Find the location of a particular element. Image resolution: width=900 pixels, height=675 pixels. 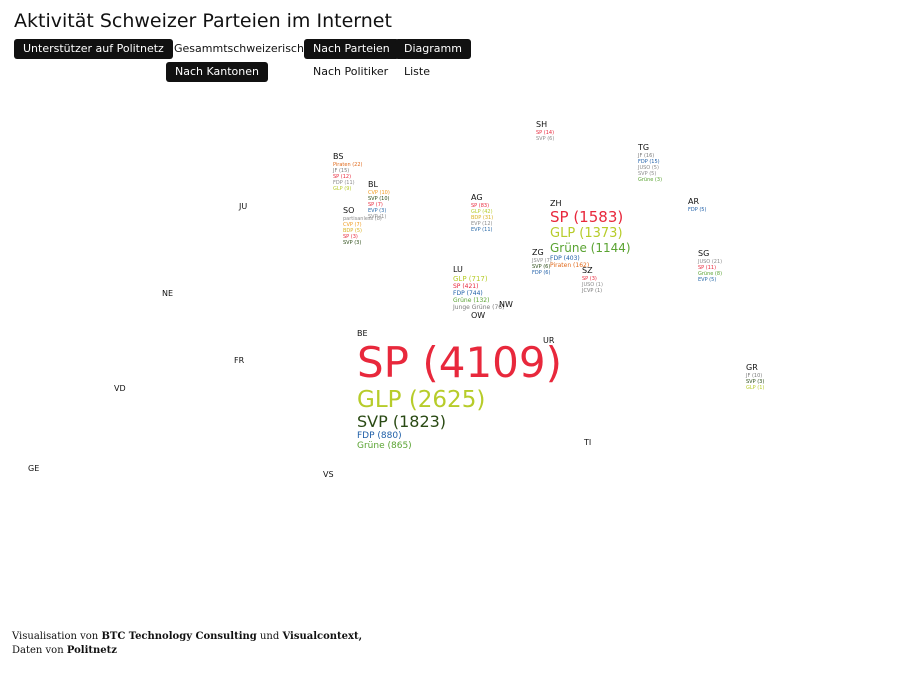

canton-party-entry: Grüne (865) is located at coordinates (384, 446).